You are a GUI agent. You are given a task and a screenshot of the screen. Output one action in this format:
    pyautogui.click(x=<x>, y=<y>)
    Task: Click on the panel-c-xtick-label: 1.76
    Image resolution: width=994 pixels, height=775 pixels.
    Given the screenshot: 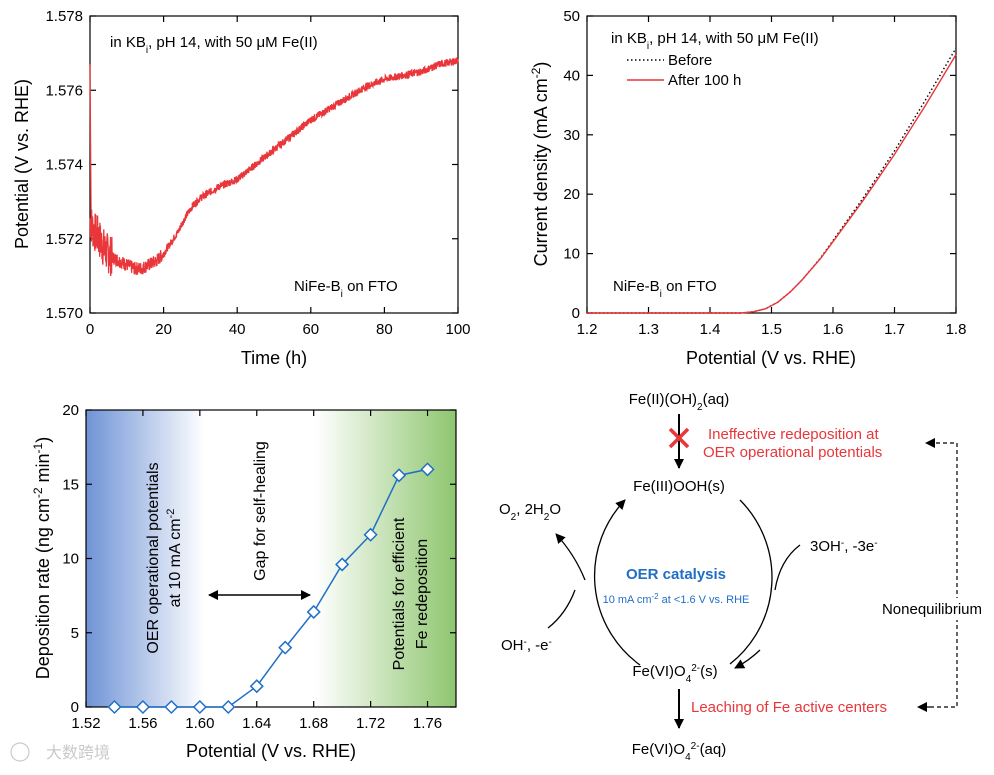 What is the action you would take?
    pyautogui.click(x=427, y=723)
    